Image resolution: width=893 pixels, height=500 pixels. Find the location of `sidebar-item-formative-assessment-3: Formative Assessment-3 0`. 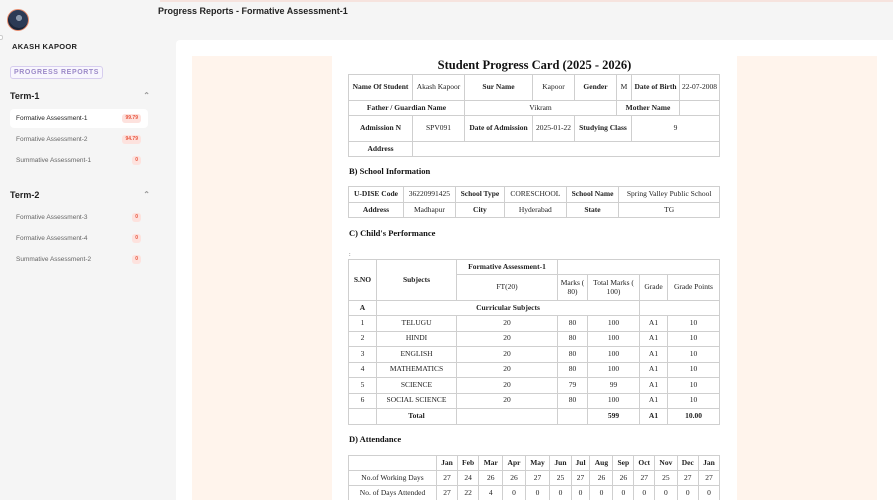

sidebar-item-formative-assessment-3: Formative Assessment-3 0 is located at coordinates (79, 217).